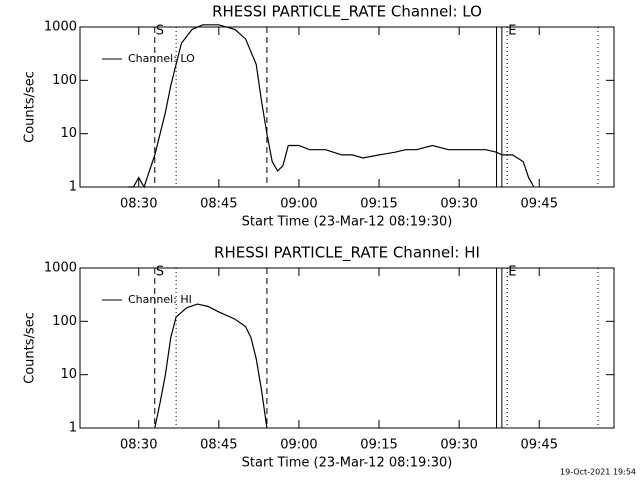  What do you see at coordinates (160, 299) in the screenshot?
I see `legend-label: Channel: HI` at bounding box center [160, 299].